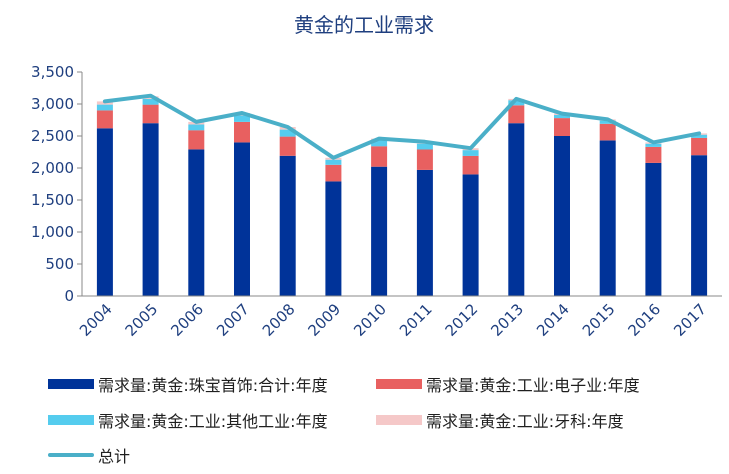 This screenshot has height=474, width=729. What do you see at coordinates (553, 320) in the screenshot?
I see `x-tick-label: 2014` at bounding box center [553, 320].